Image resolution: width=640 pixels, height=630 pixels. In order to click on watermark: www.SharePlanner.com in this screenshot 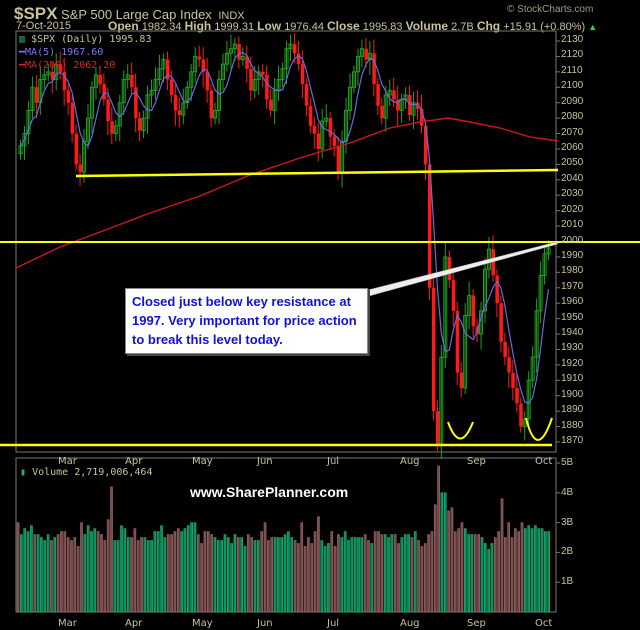, I will do `click(269, 492)`.